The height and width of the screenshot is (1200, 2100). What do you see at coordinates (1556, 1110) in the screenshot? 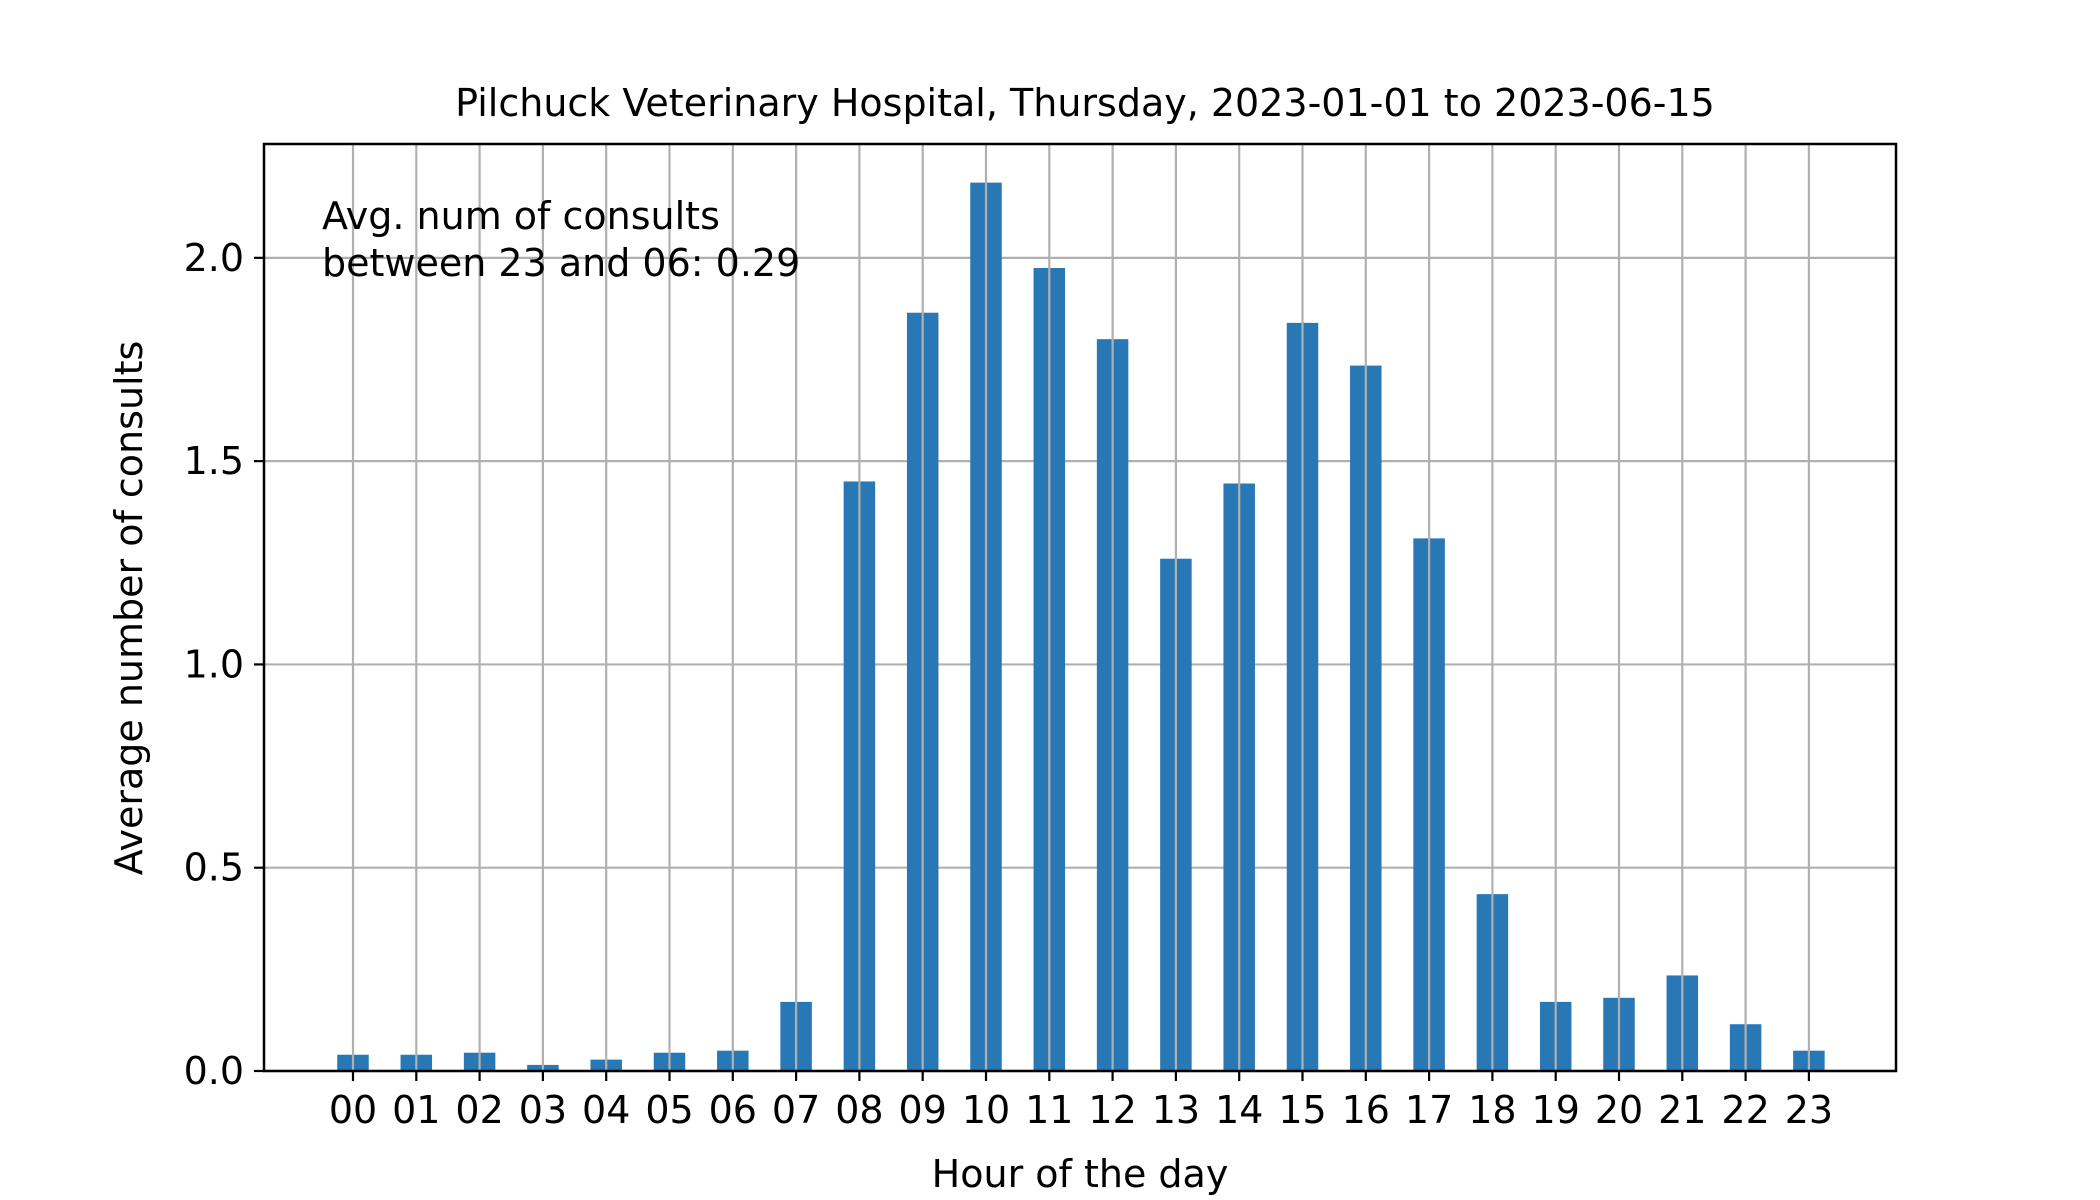
I see `x-tick-label: 19` at bounding box center [1556, 1110].